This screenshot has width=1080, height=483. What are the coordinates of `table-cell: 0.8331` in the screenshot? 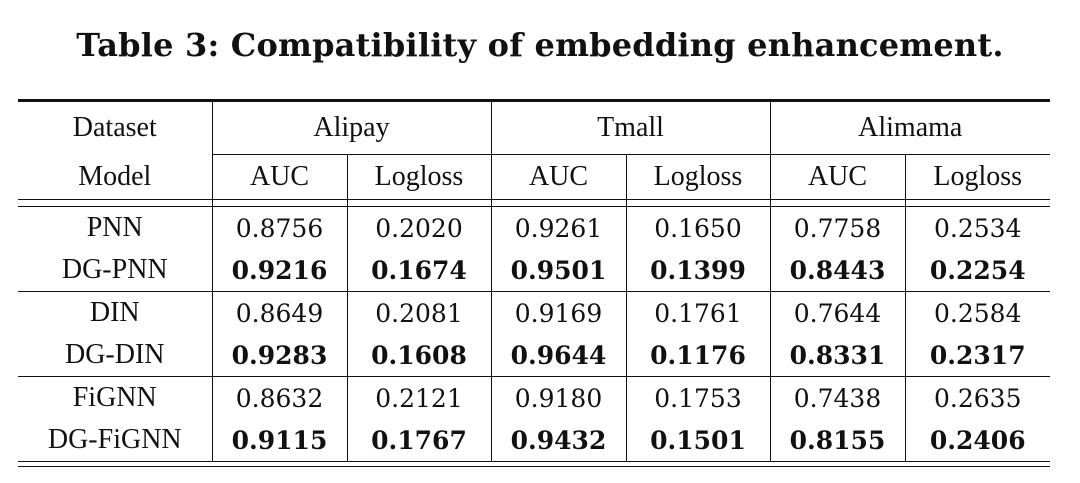 It's located at (837, 355).